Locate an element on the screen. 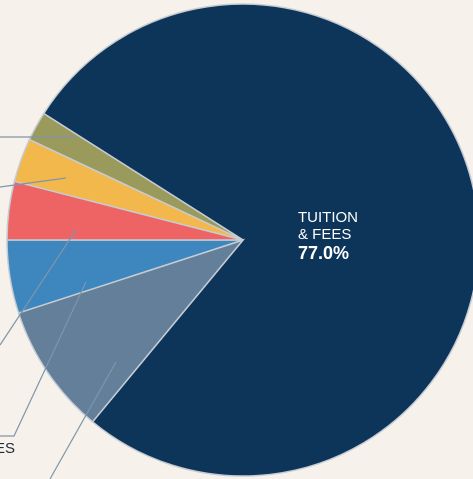 The image size is (473, 479). slice-label: TUITION is located at coordinates (328, 217).